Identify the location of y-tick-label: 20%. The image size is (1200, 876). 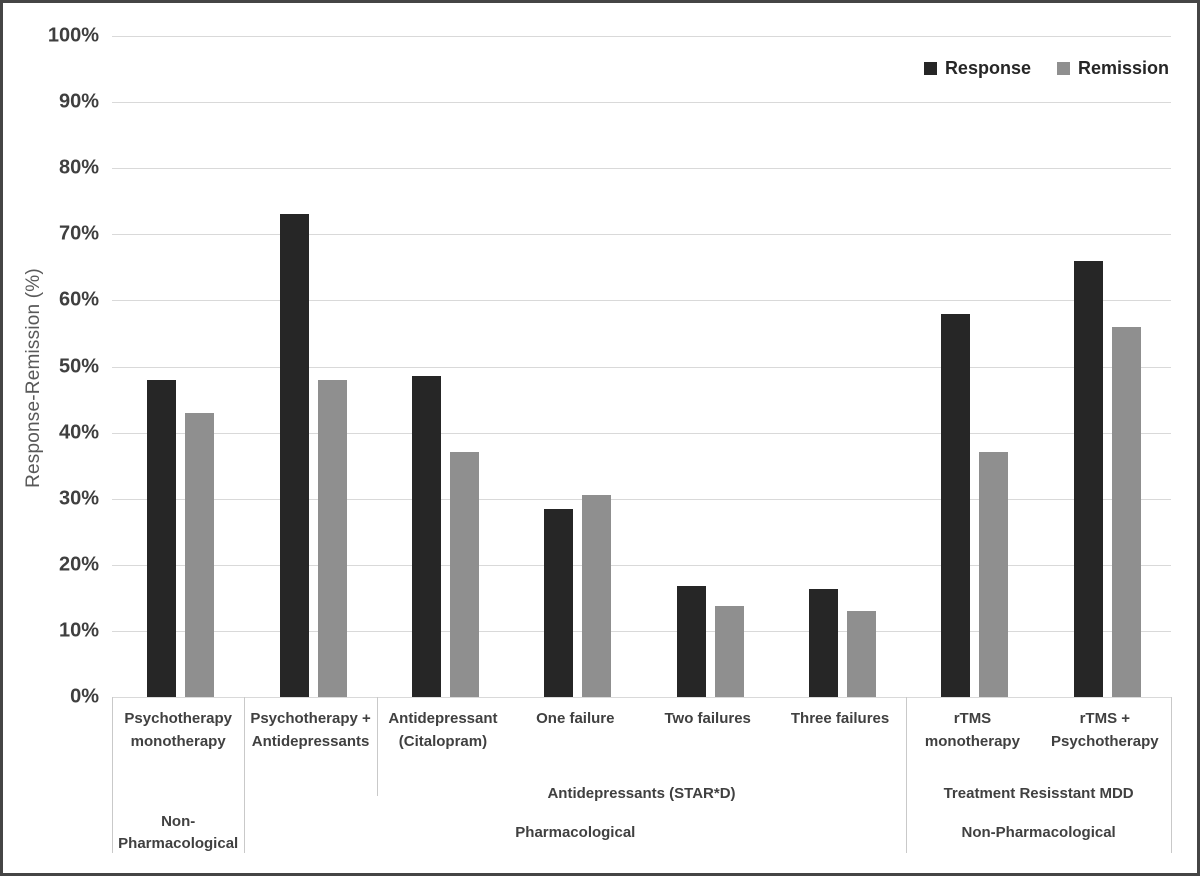
(78, 564).